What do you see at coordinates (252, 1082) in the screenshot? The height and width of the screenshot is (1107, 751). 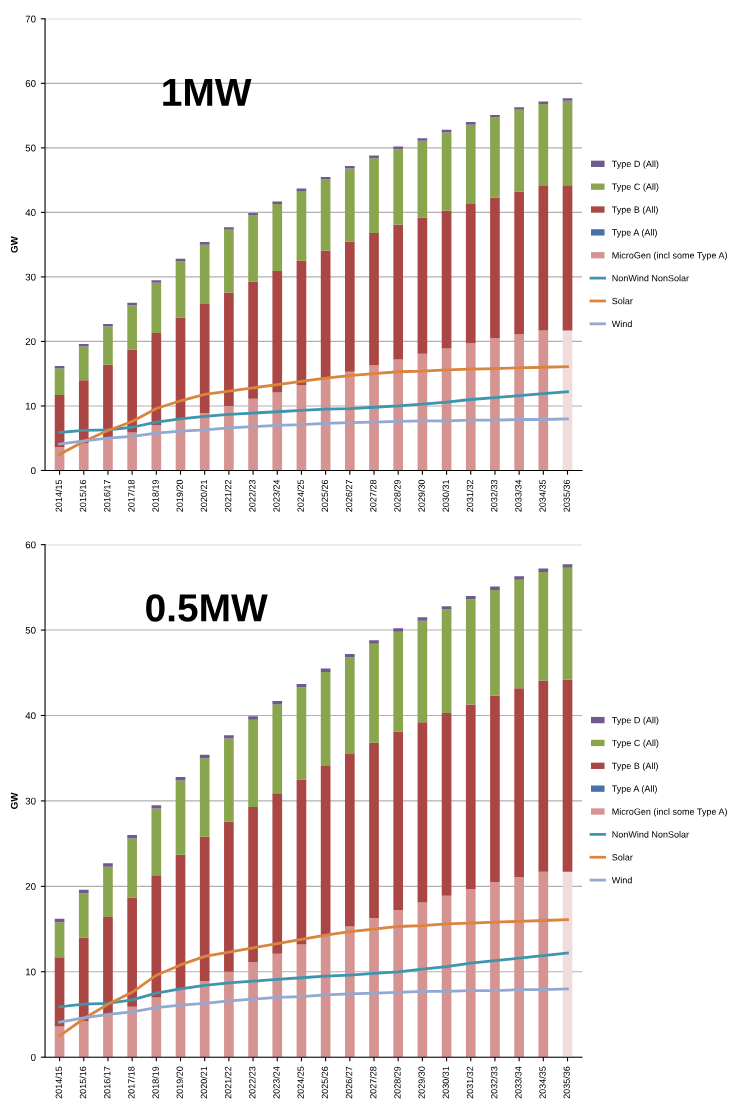 I see `x-tick-label: 2022/23` at bounding box center [252, 1082].